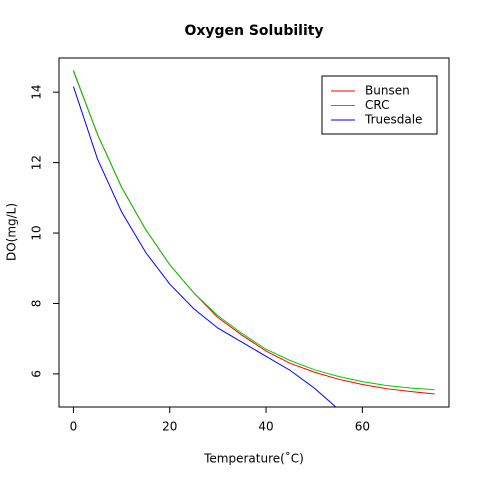 The height and width of the screenshot is (484, 480). What do you see at coordinates (387, 91) in the screenshot?
I see `legend-label: Bunsen` at bounding box center [387, 91].